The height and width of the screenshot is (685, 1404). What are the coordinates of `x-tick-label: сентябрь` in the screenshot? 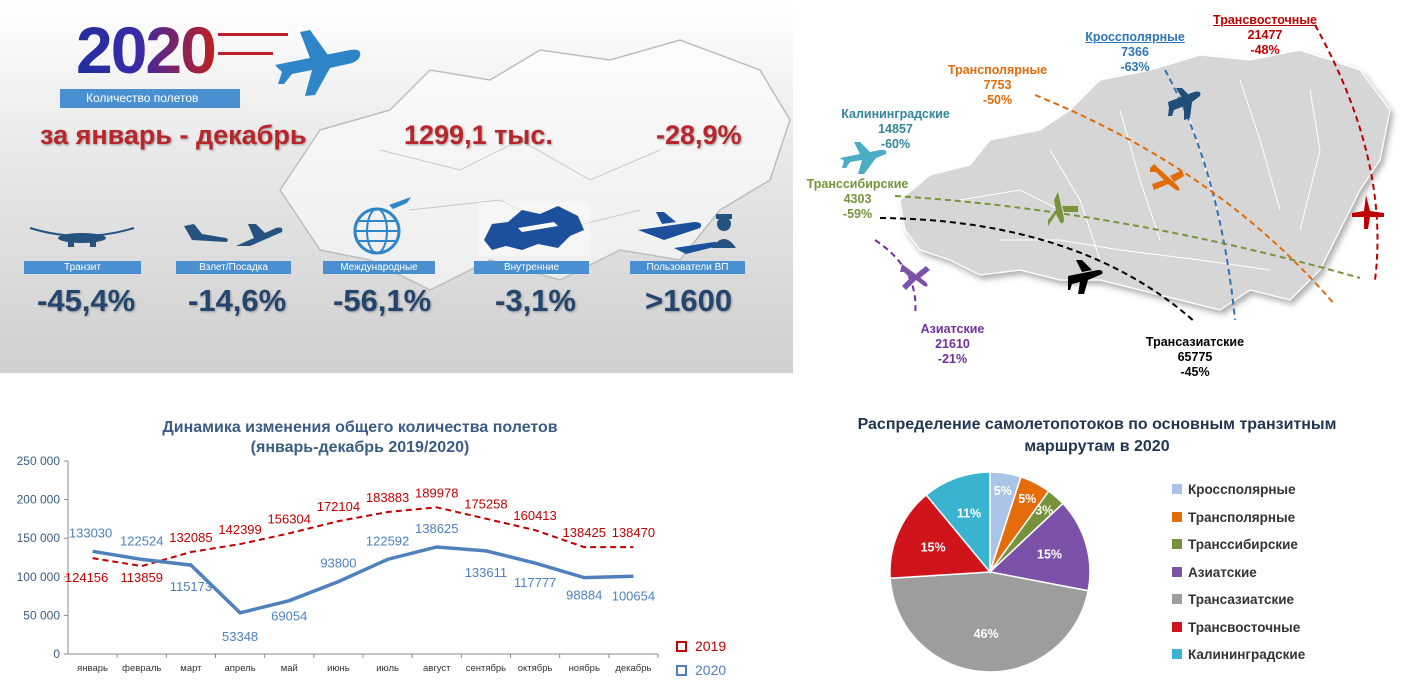 It's located at (486, 668).